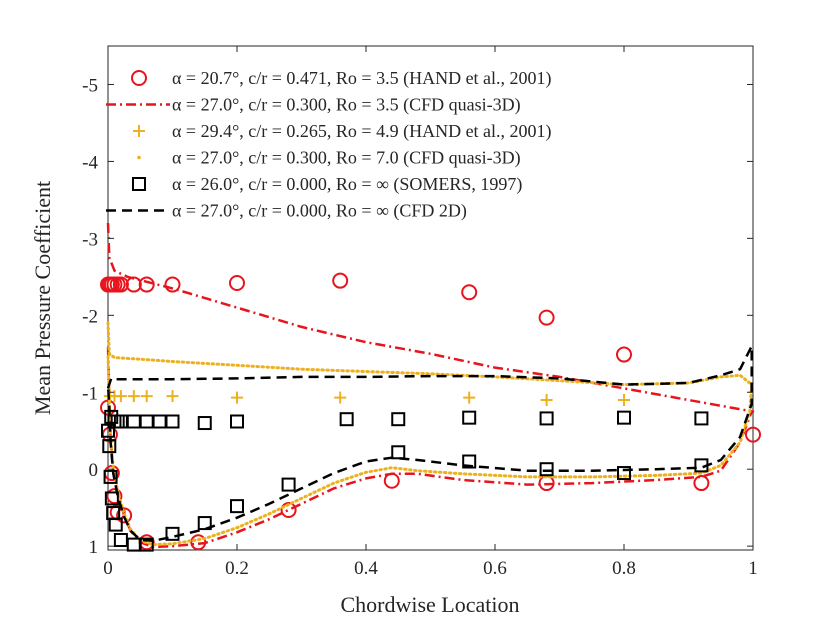 The height and width of the screenshot is (623, 830). What do you see at coordinates (90, 85) in the screenshot?
I see `y-tick-label: -5` at bounding box center [90, 85].